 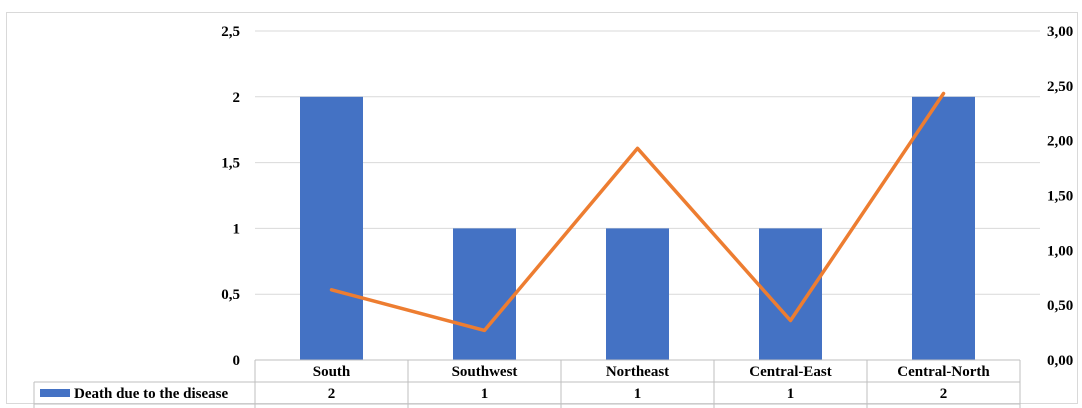 I want to click on category-label: Northeast, so click(x=637, y=372).